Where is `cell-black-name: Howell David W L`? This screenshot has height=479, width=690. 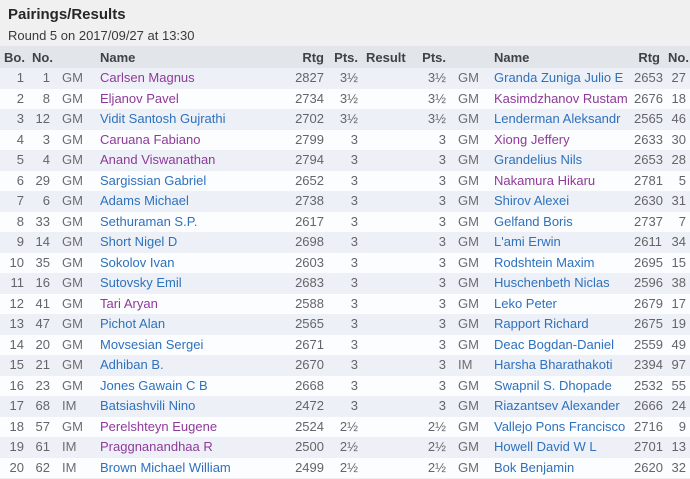 cell-black-name: Howell David W L is located at coordinates (545, 446).